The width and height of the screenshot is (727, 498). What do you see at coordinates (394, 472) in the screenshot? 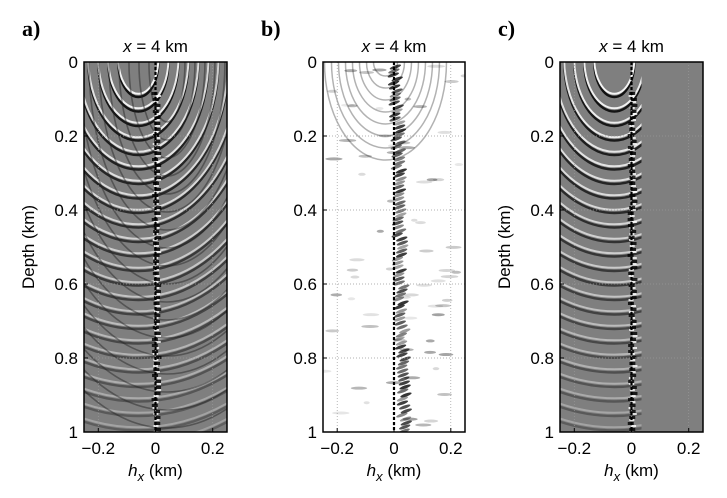
I see `x-axis-label: hx (km)` at bounding box center [394, 472].